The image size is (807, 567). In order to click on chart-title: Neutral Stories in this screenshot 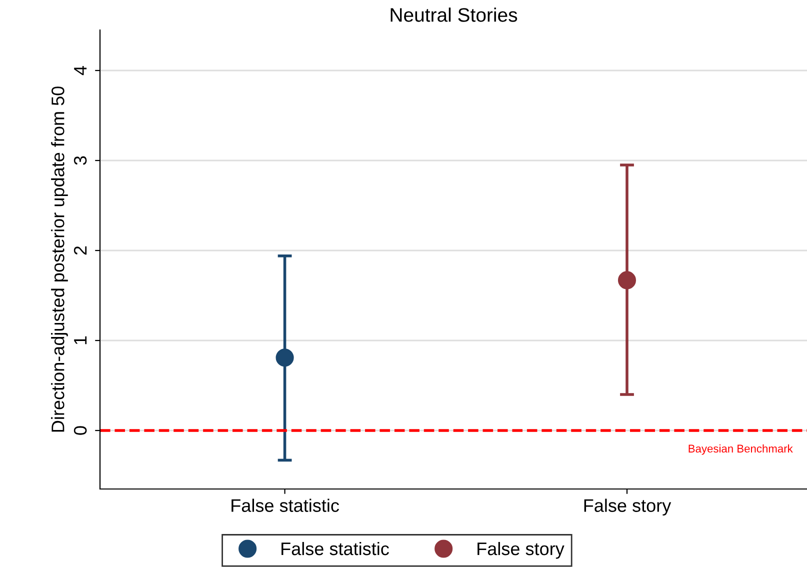, I will do `click(454, 15)`.